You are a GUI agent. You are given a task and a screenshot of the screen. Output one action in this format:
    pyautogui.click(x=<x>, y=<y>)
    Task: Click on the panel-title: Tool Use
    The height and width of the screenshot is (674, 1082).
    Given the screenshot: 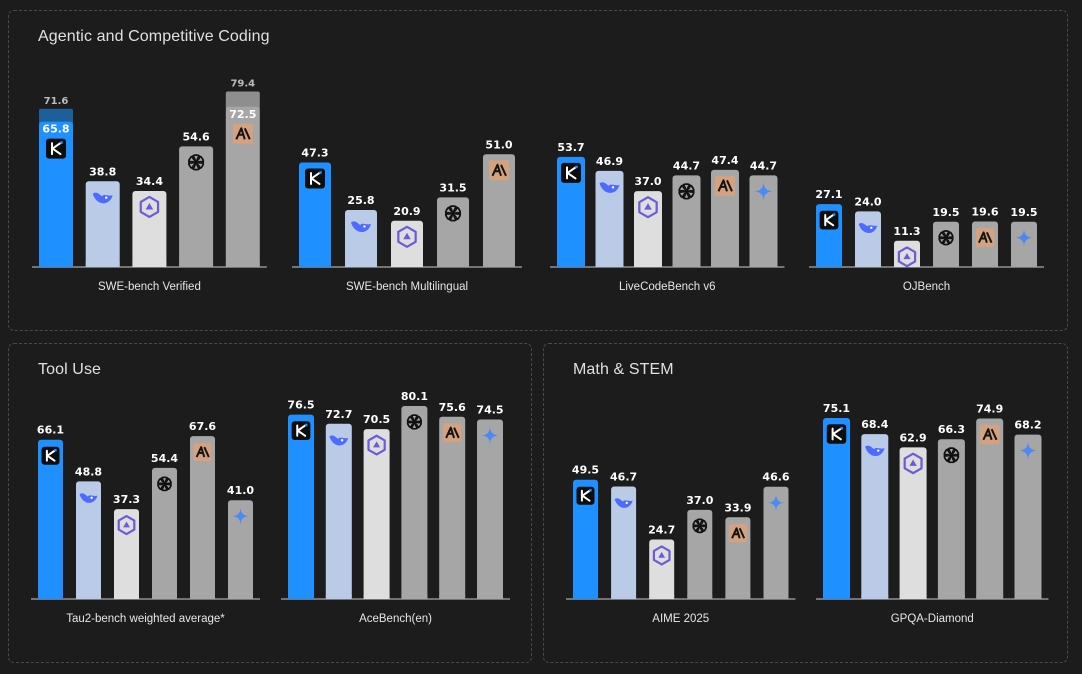 What is the action you would take?
    pyautogui.click(x=70, y=369)
    